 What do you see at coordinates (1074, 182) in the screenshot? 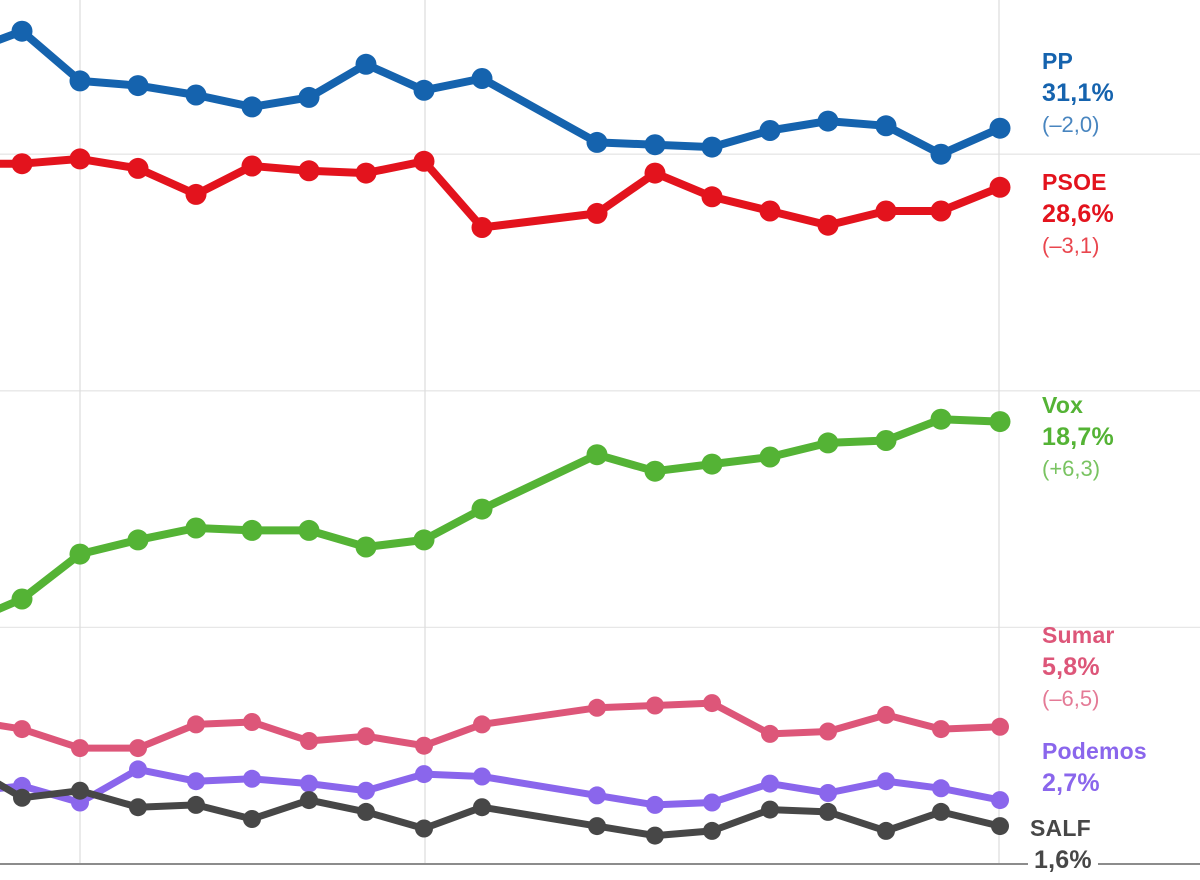
I see `series-name-psoe: PSOE` at bounding box center [1074, 182].